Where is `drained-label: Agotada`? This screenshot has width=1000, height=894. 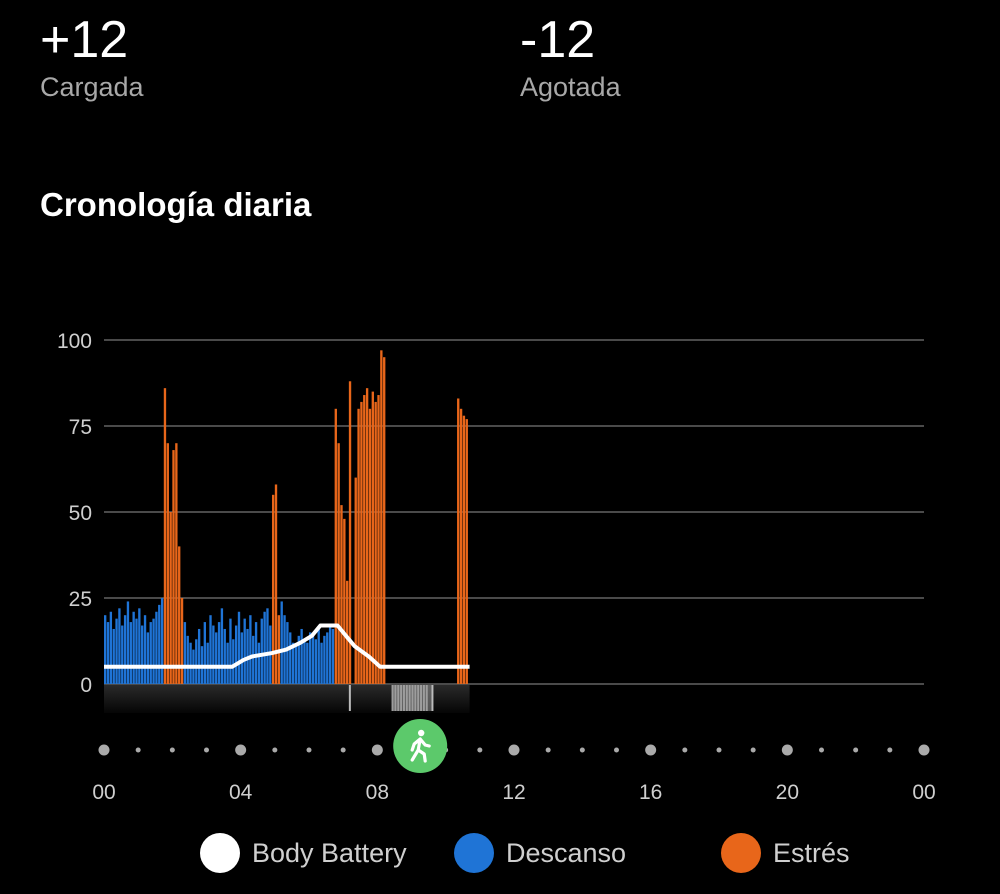
drained-label: Agotada is located at coordinates (570, 87).